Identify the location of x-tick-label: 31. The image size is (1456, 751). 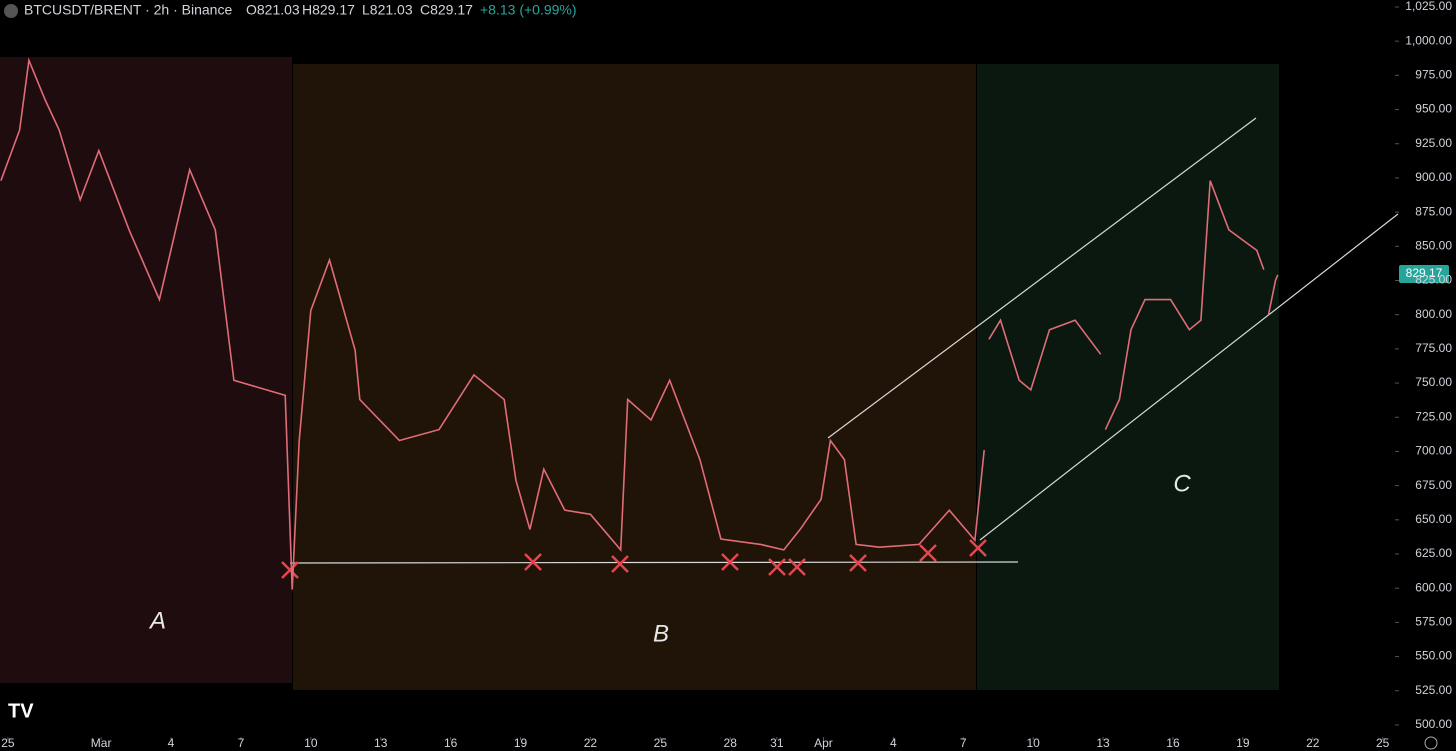
(777, 743).